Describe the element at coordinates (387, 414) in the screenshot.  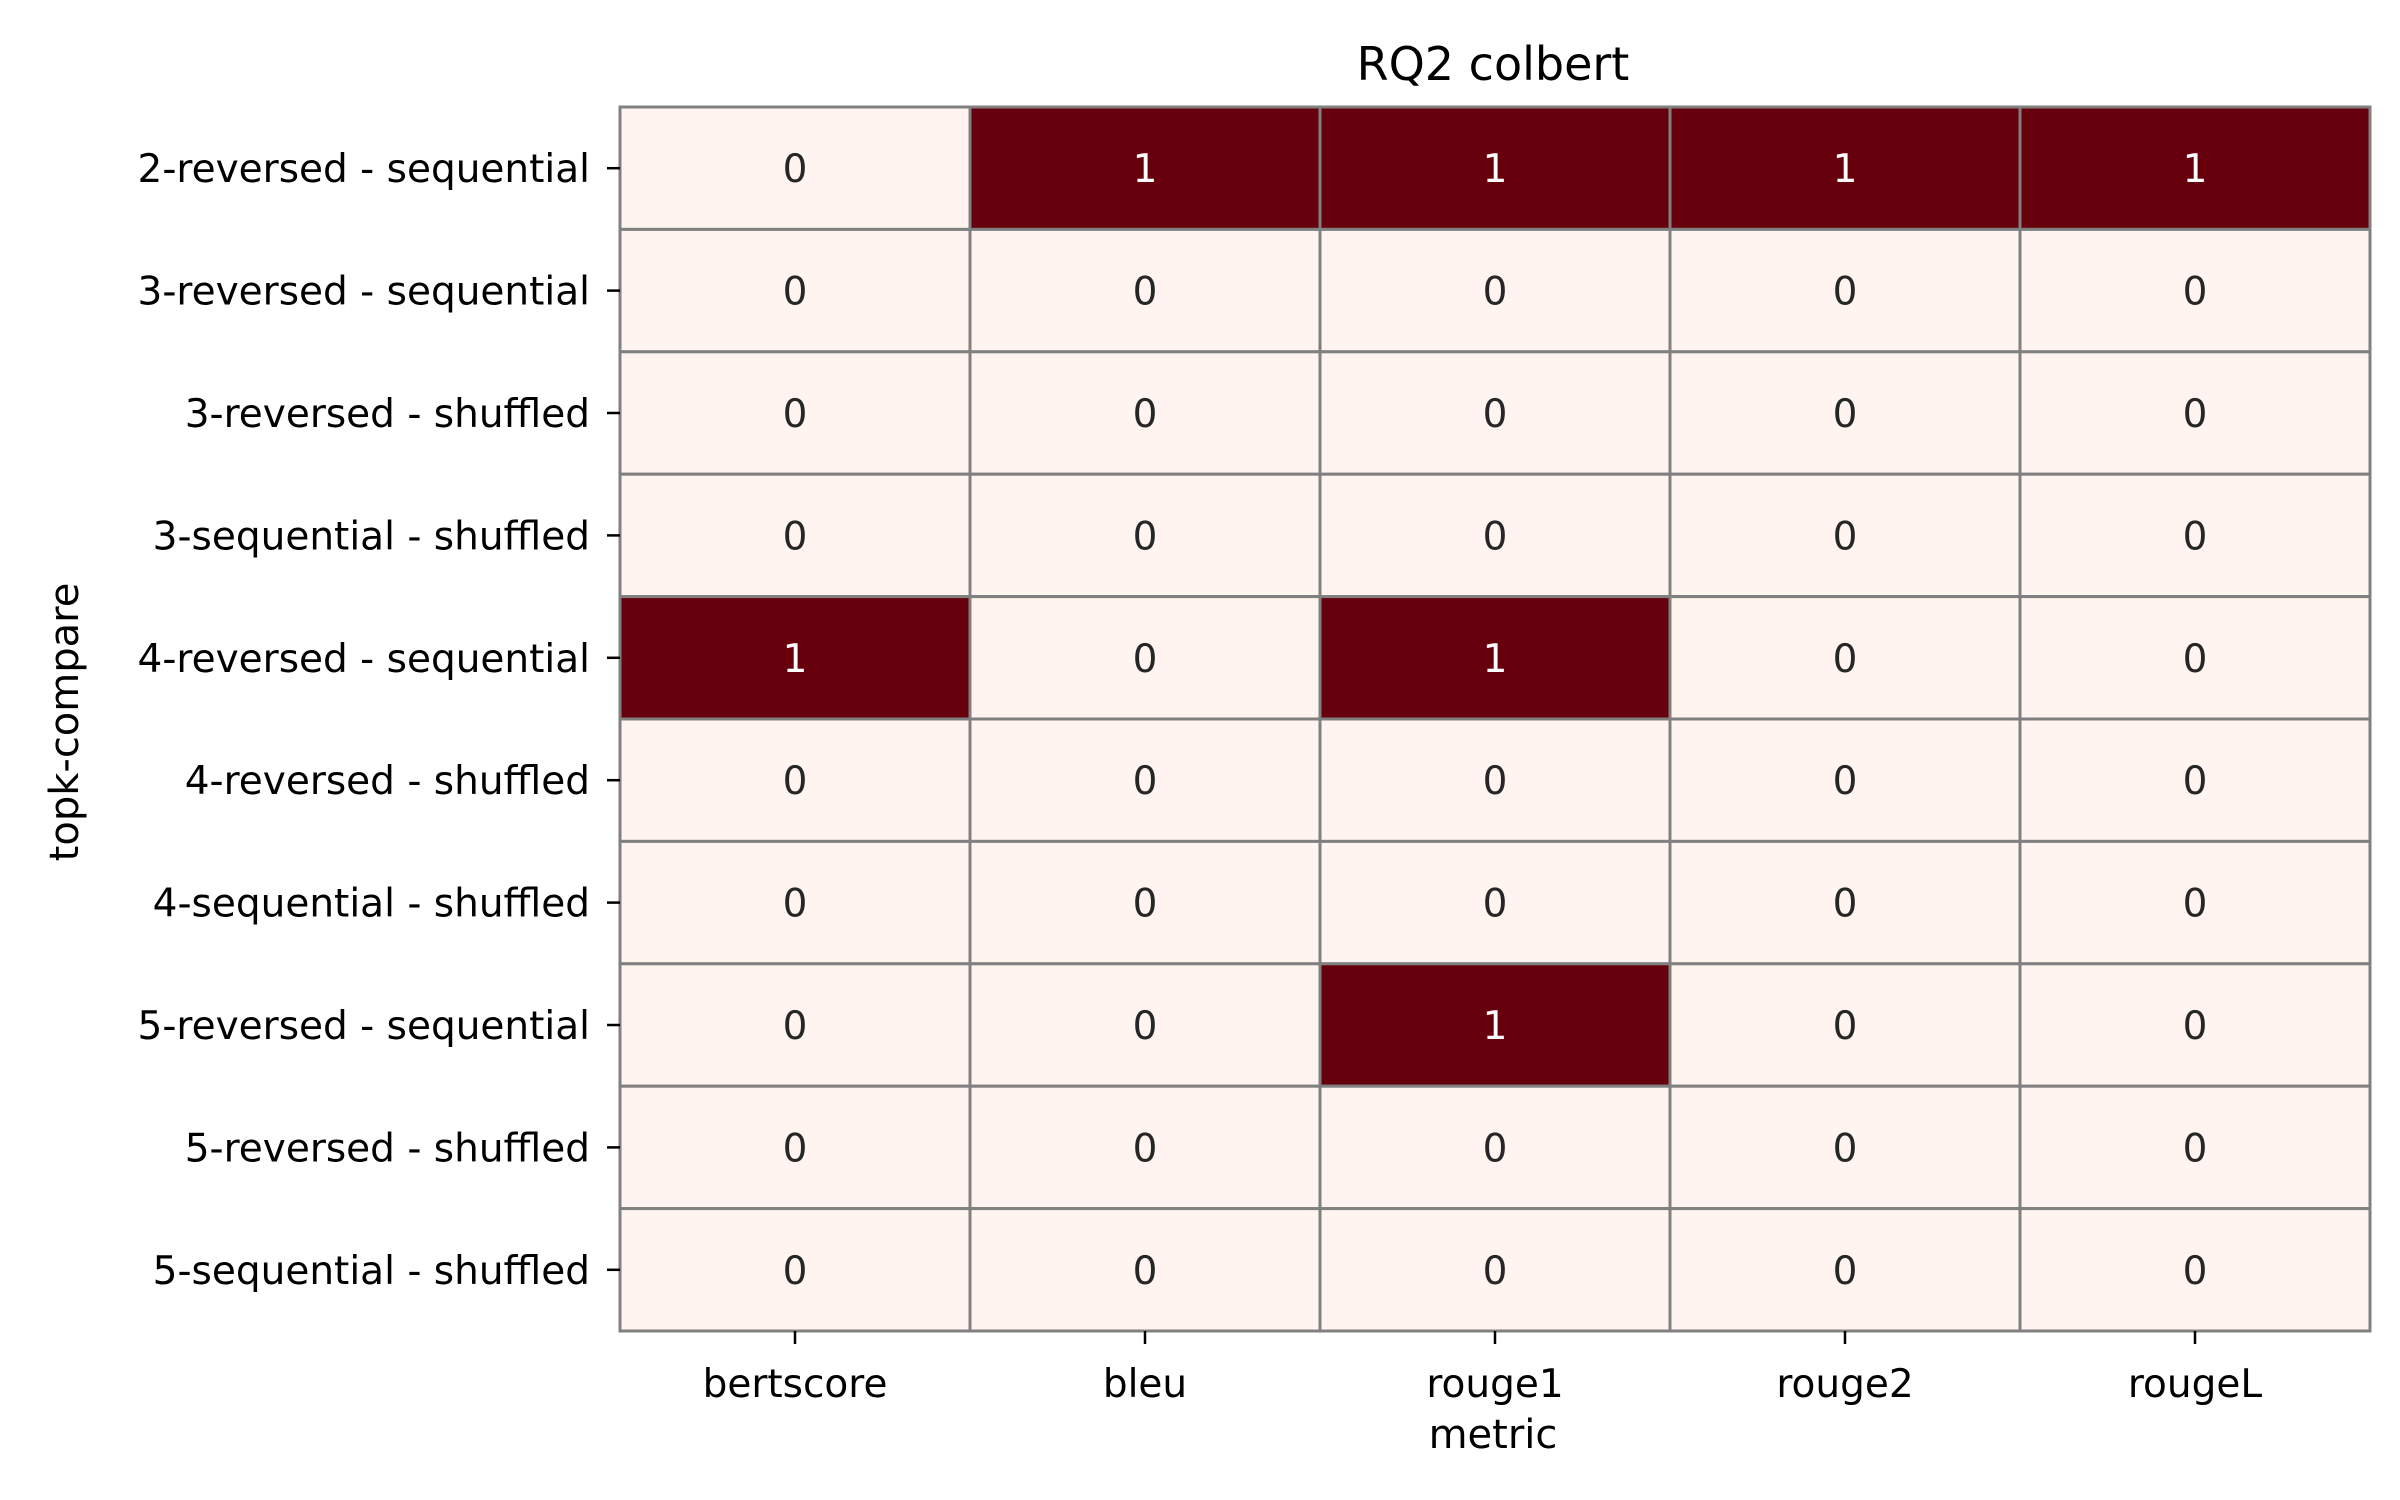
I see `y-tick-label: 3-reversed - shuffled` at that location.